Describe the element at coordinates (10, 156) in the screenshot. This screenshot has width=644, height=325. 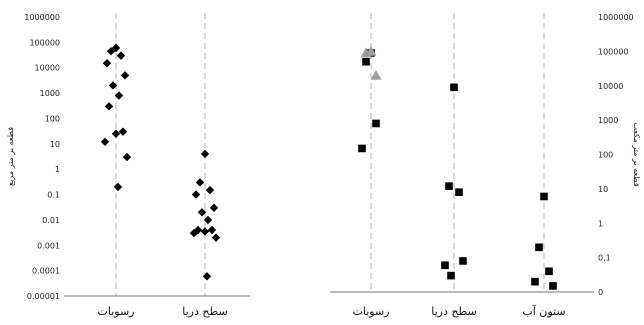
I see `y-axis-title: قطعه بر متر مربع` at that location.